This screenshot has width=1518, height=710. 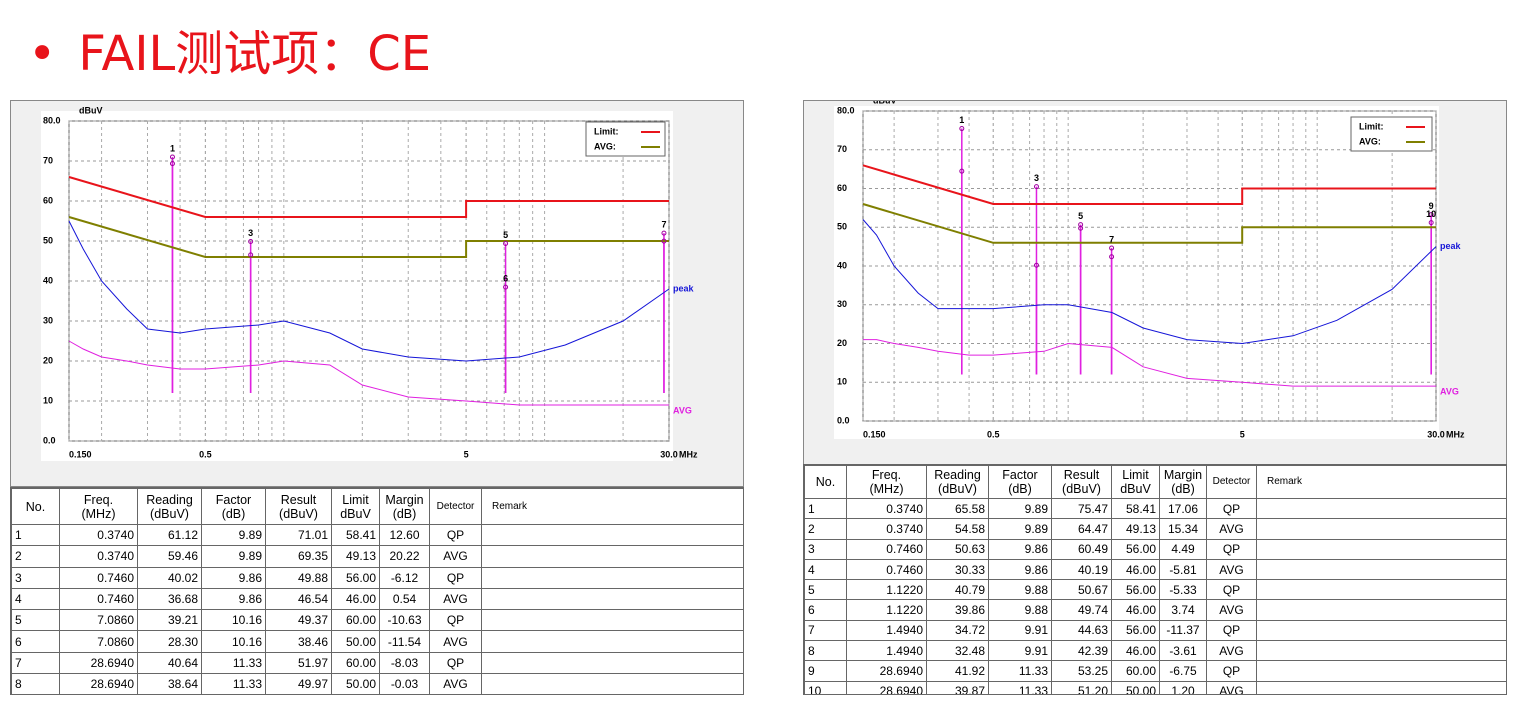 What do you see at coordinates (1391, 134) in the screenshot?
I see `legend-box` at bounding box center [1391, 134].